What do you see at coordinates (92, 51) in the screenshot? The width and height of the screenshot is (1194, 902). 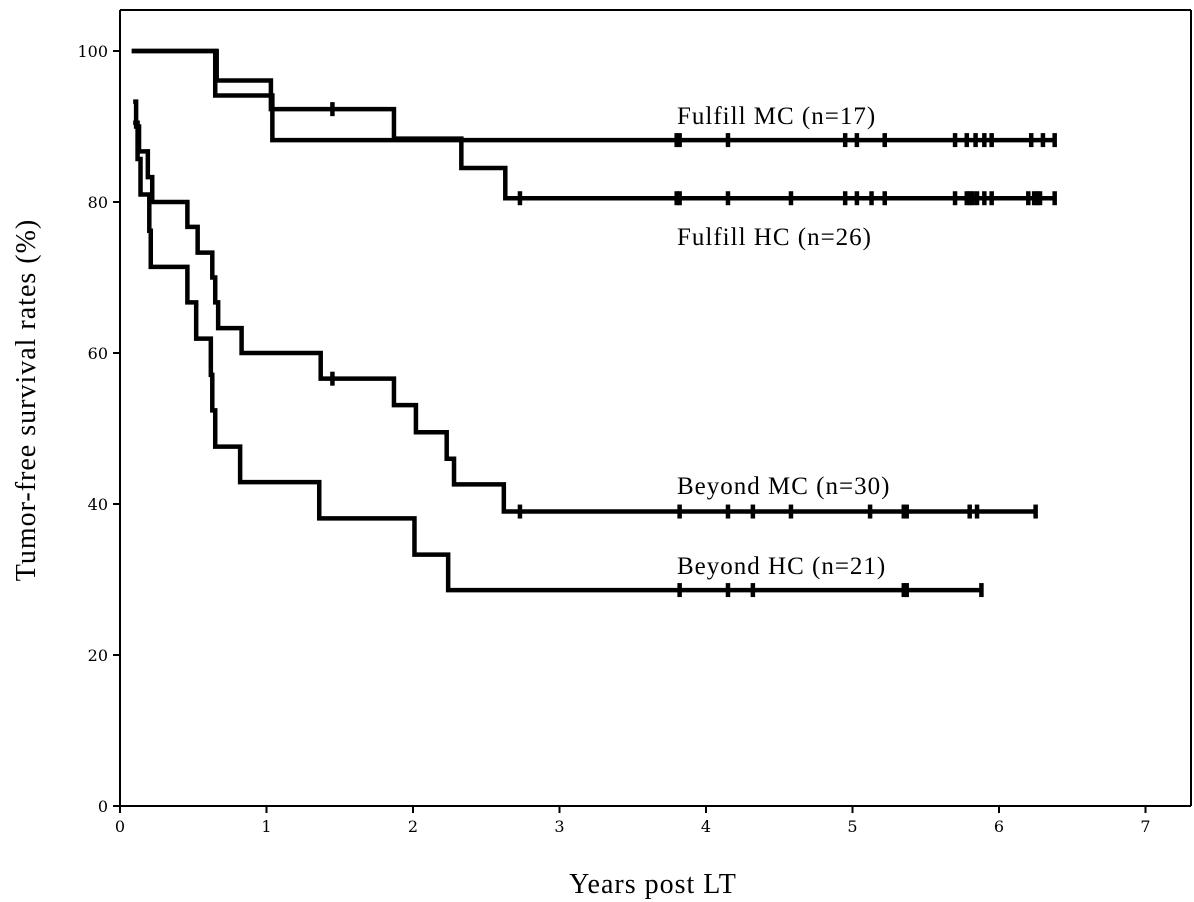 I see `y-tick-label: 100` at bounding box center [92, 51].